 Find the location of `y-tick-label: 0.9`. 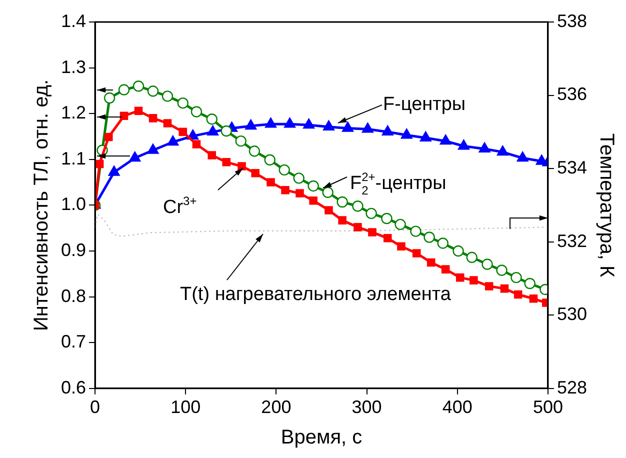

y-tick-label: 0.9 is located at coordinates (73, 250).